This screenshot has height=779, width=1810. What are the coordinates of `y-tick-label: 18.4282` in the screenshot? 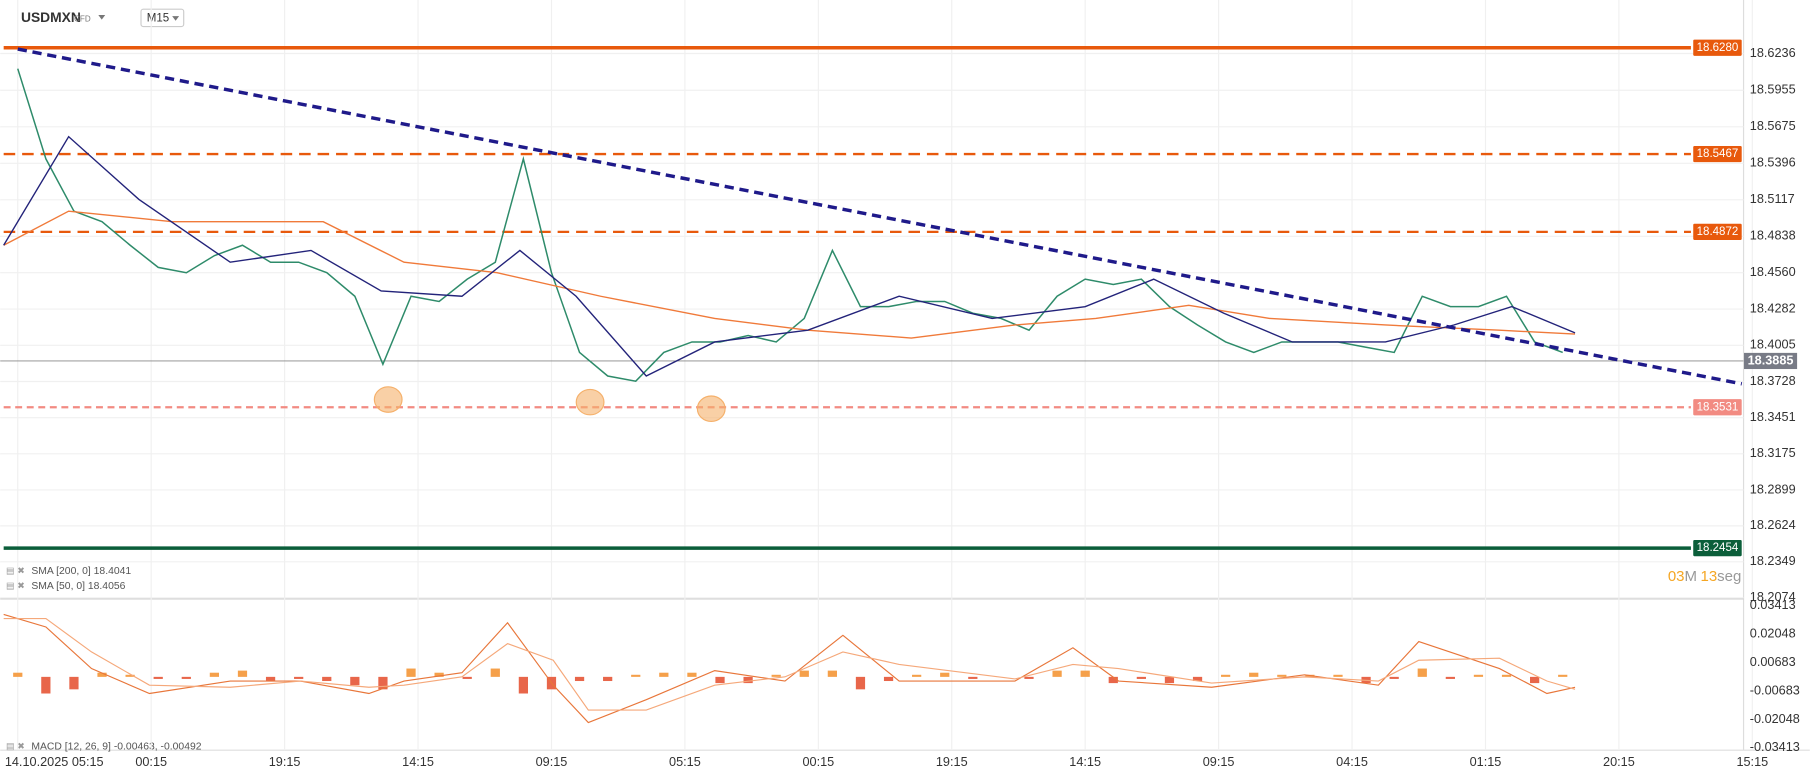 It's located at (1773, 308).